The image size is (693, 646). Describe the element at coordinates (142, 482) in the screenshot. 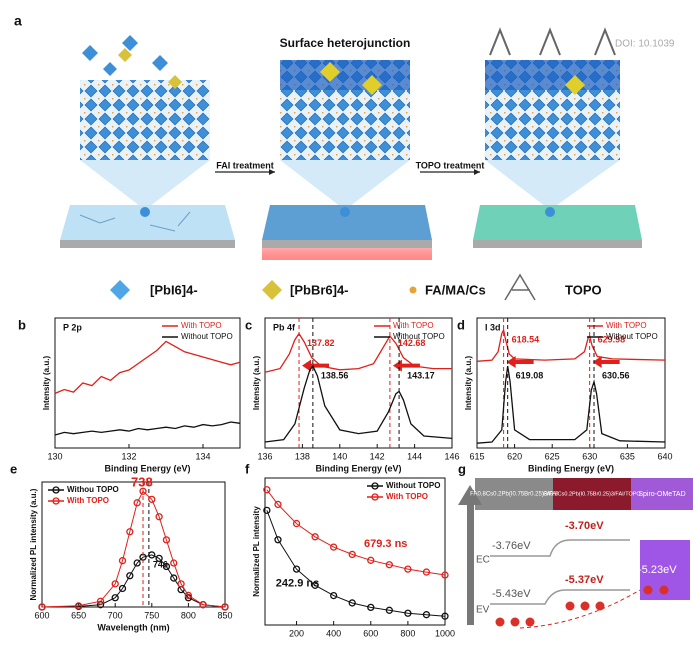

I see `peak-label: 738` at that location.